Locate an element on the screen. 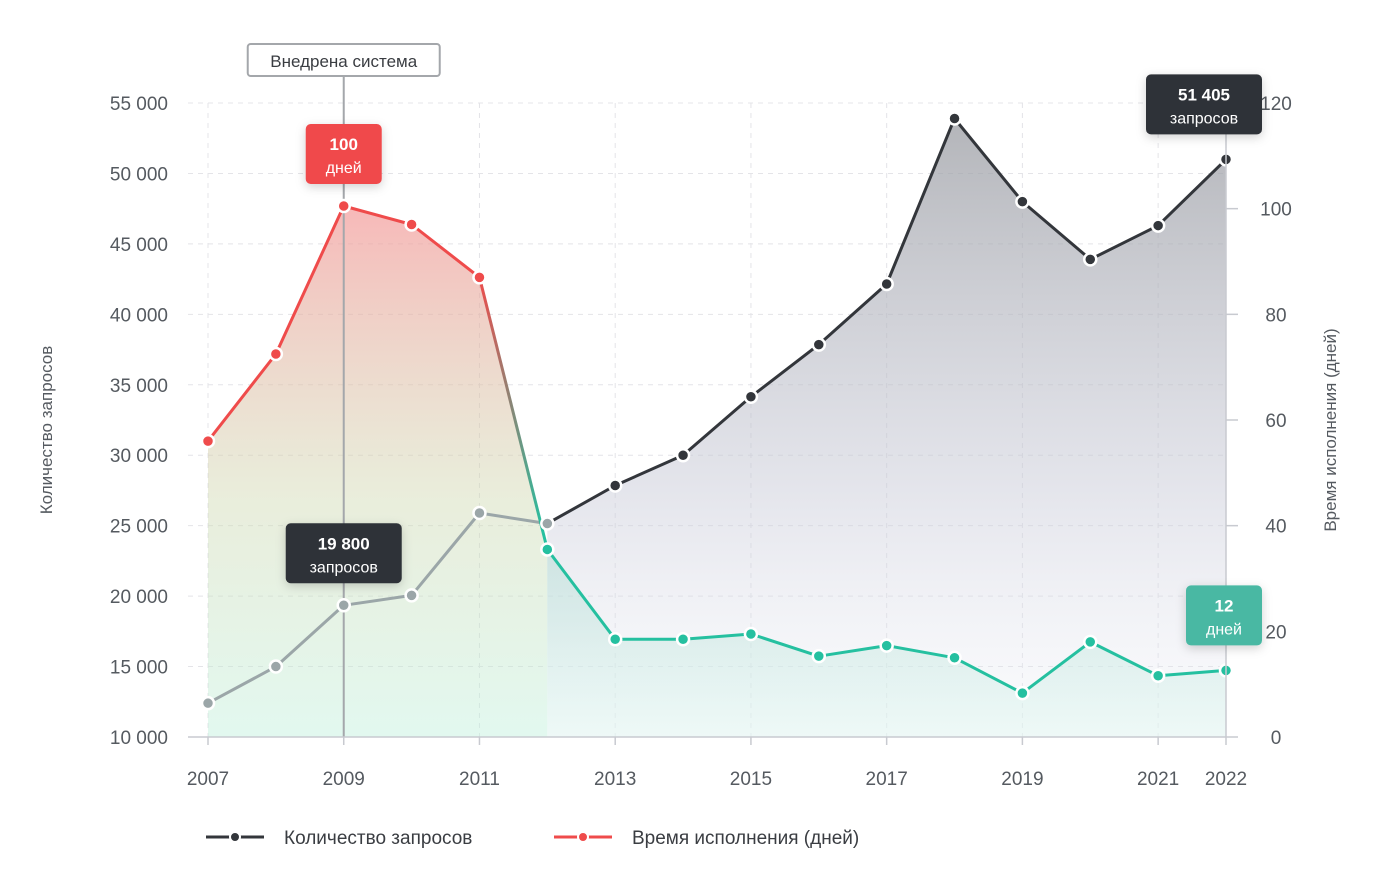 Image resolution: width=1390 pixels, height=893 pixels. y-left-tick-label: 25 000 is located at coordinates (139, 527).